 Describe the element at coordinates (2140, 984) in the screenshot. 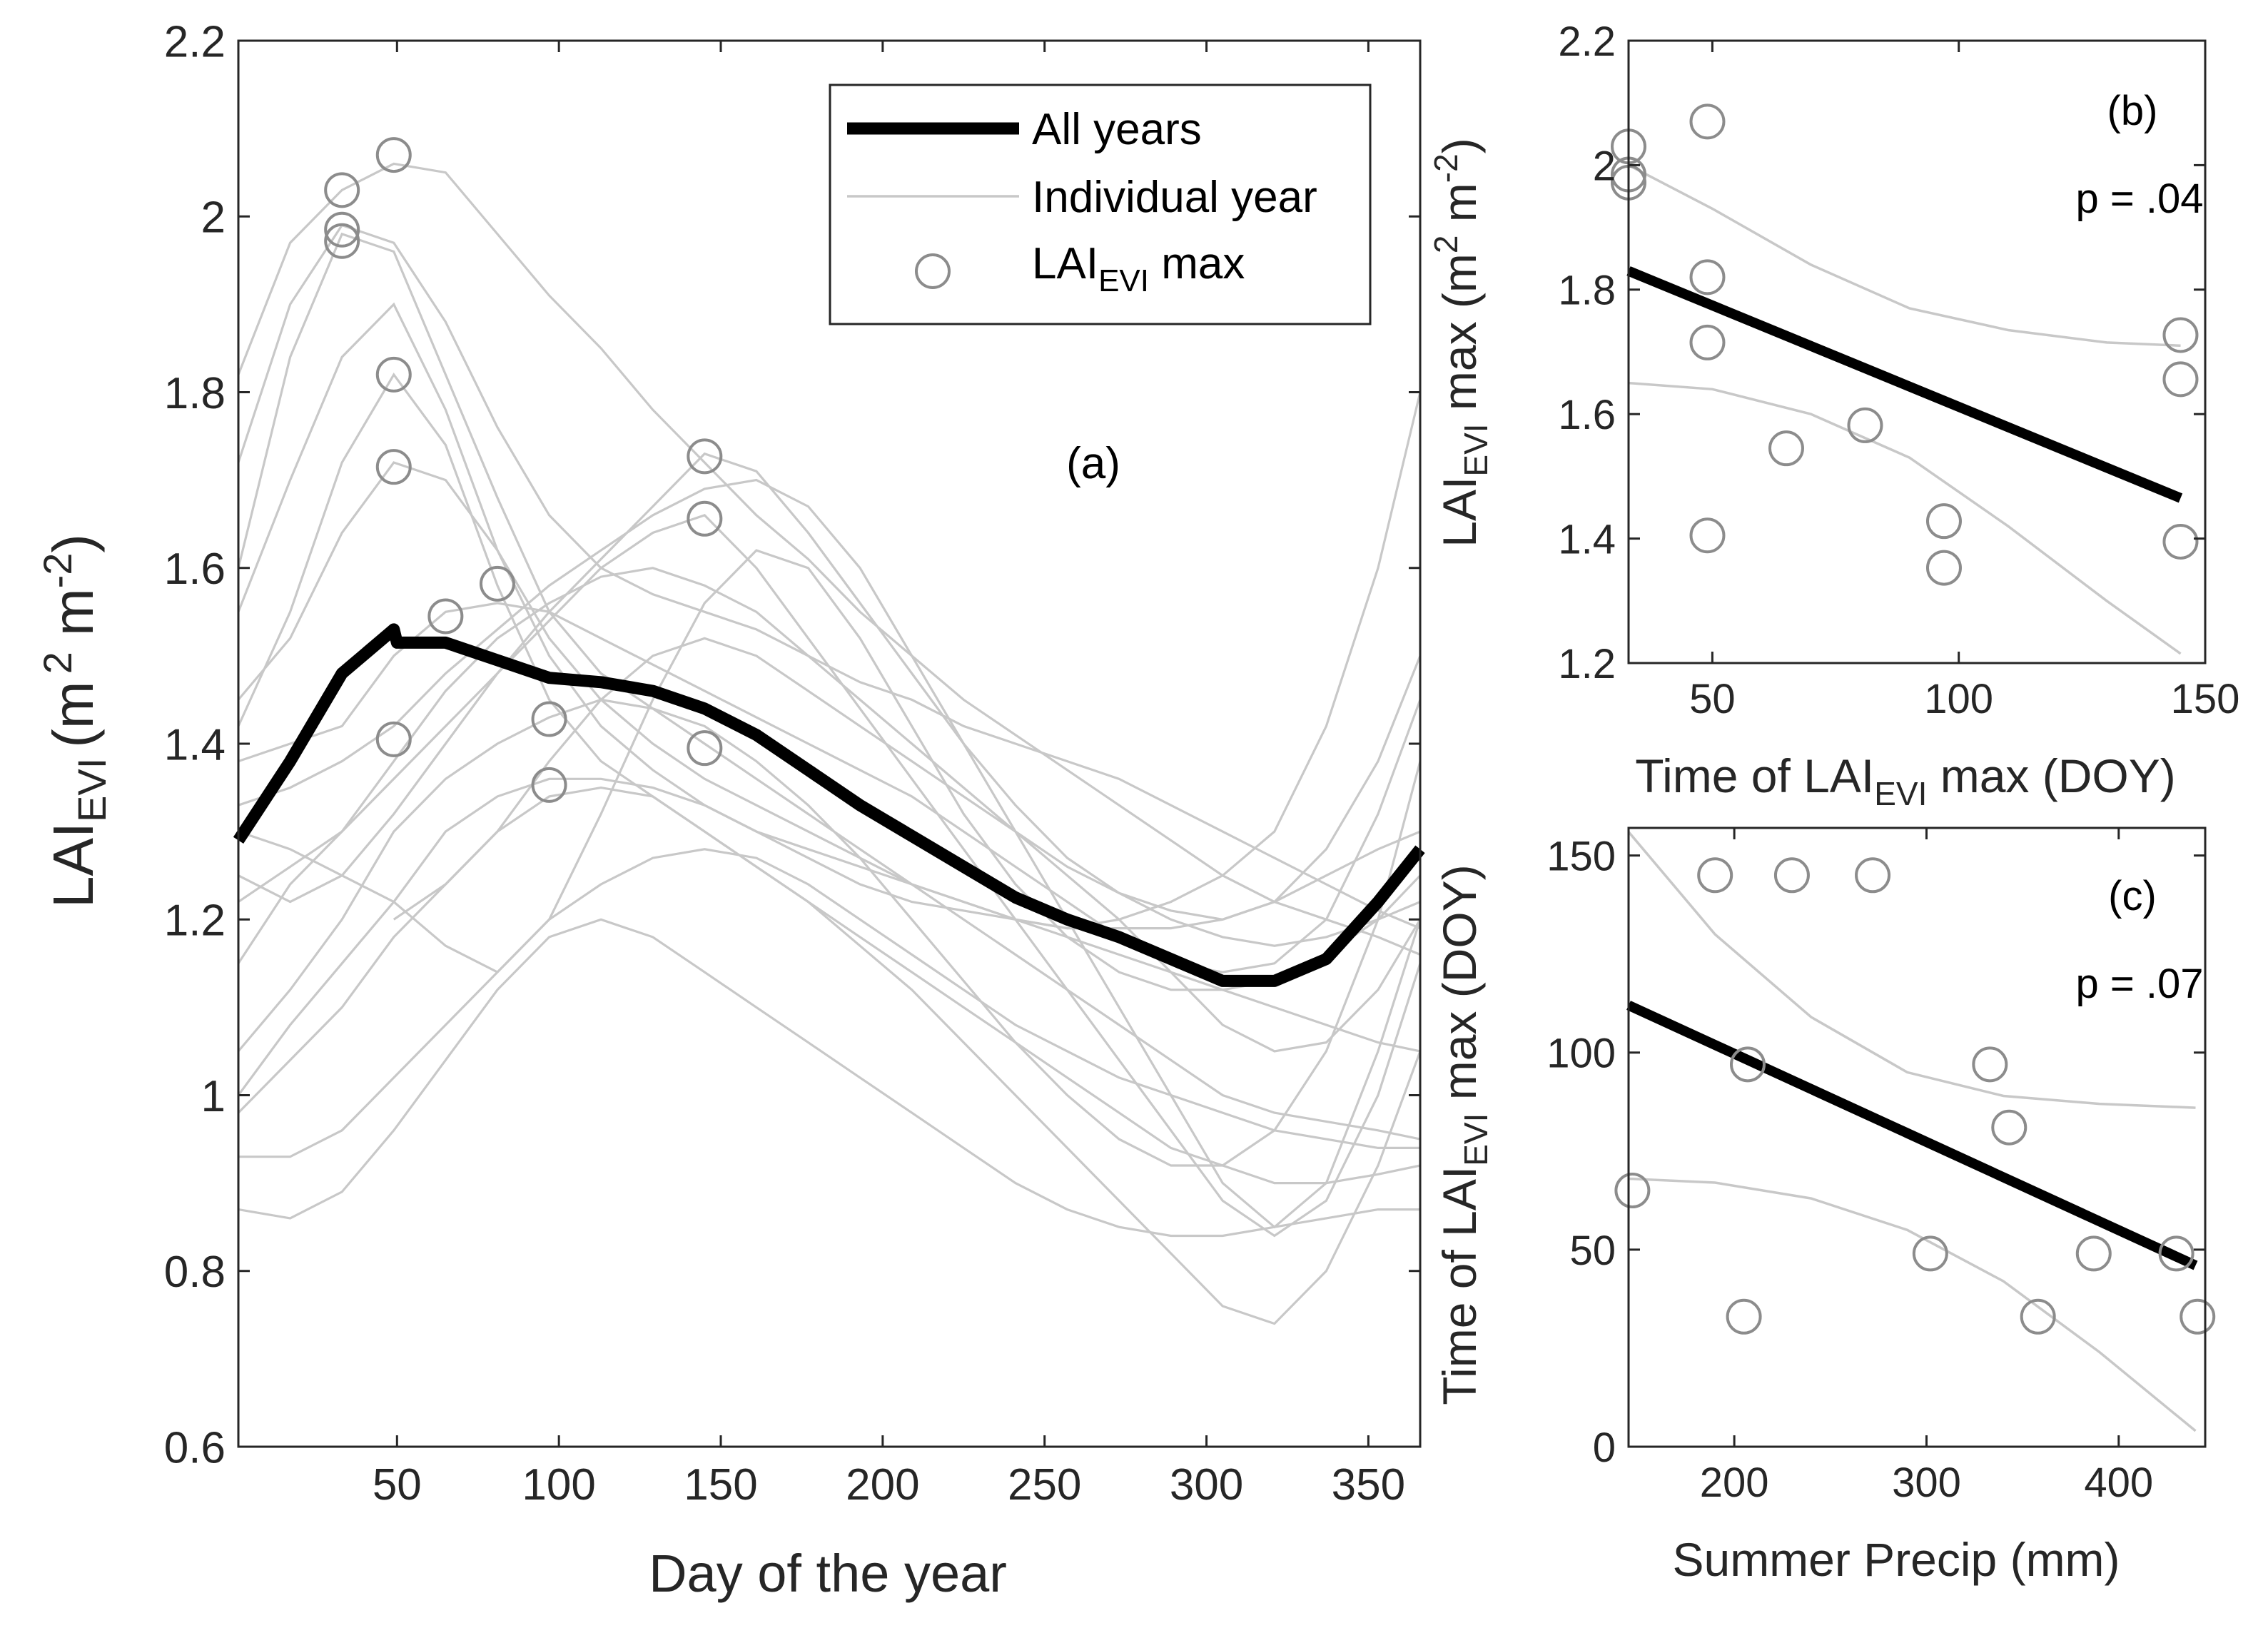

I see `panel-c-p-value: p = .07` at that location.